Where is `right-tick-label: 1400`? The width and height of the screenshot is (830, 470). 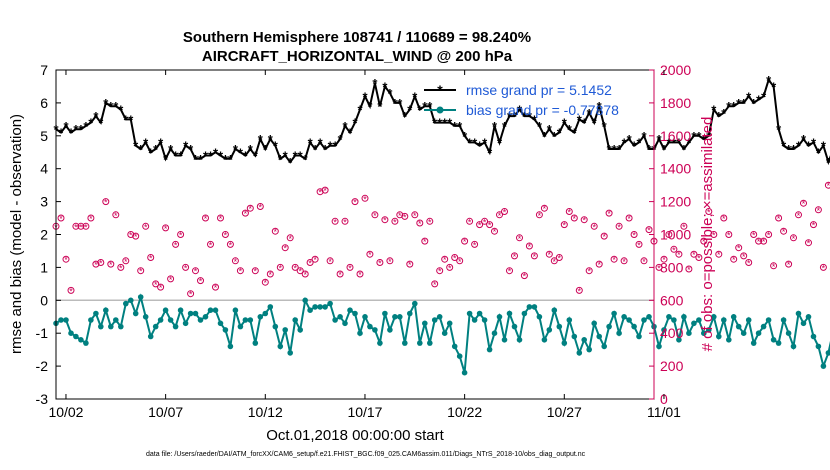 right-tick-label: 1400 is located at coordinates (675, 169).